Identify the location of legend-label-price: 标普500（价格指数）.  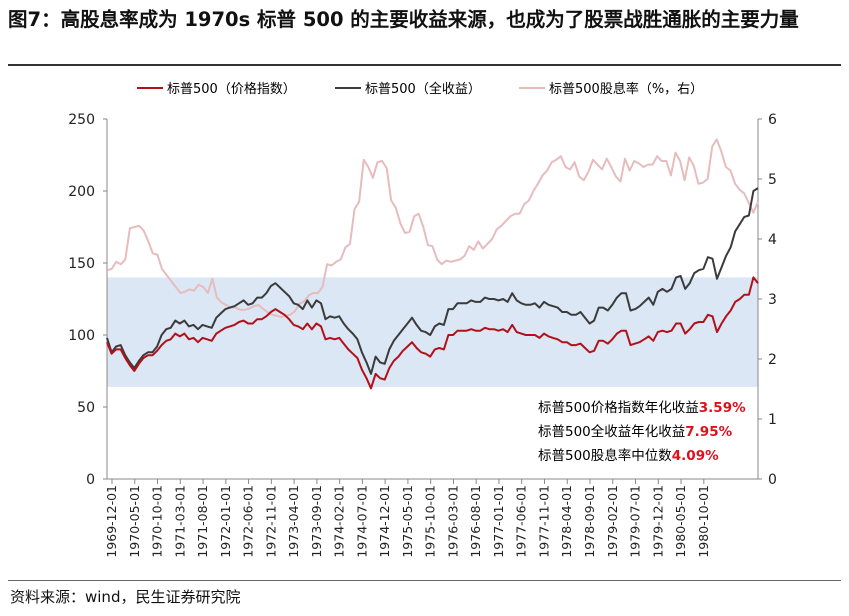
(231, 89).